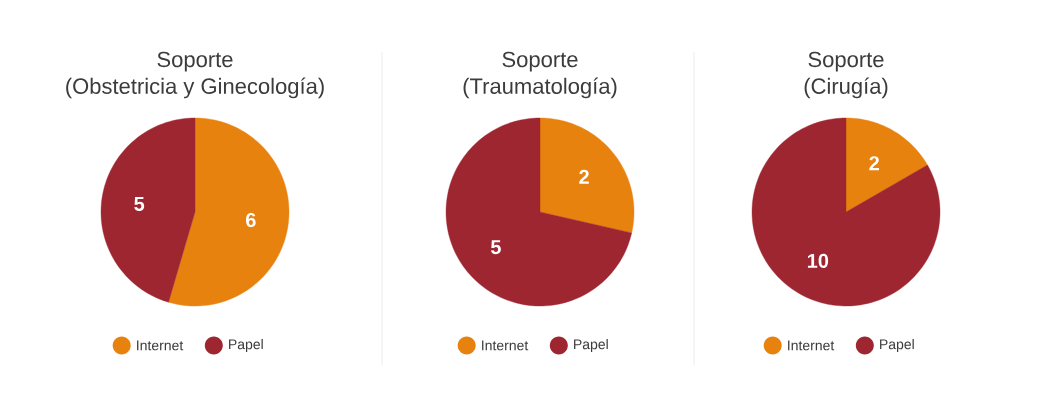 The height and width of the screenshot is (396, 1048). I want to click on data-label: 6, so click(251, 220).